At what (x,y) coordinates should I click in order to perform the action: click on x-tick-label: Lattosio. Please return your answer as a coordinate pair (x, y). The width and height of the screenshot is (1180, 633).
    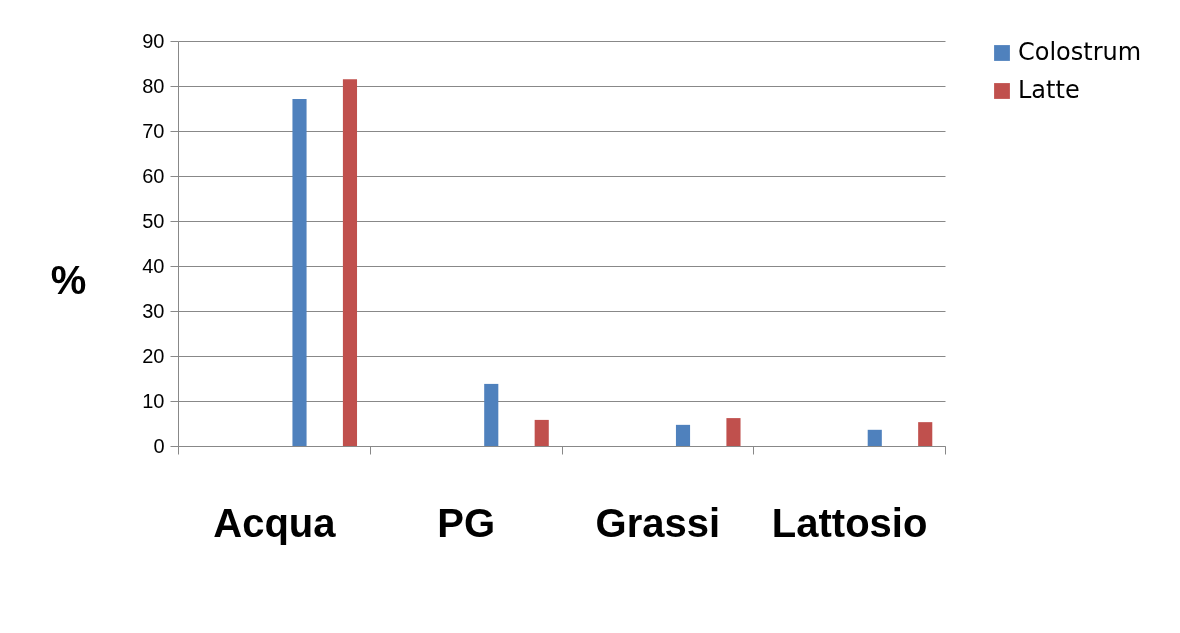
    Looking at the image, I should click on (849, 522).